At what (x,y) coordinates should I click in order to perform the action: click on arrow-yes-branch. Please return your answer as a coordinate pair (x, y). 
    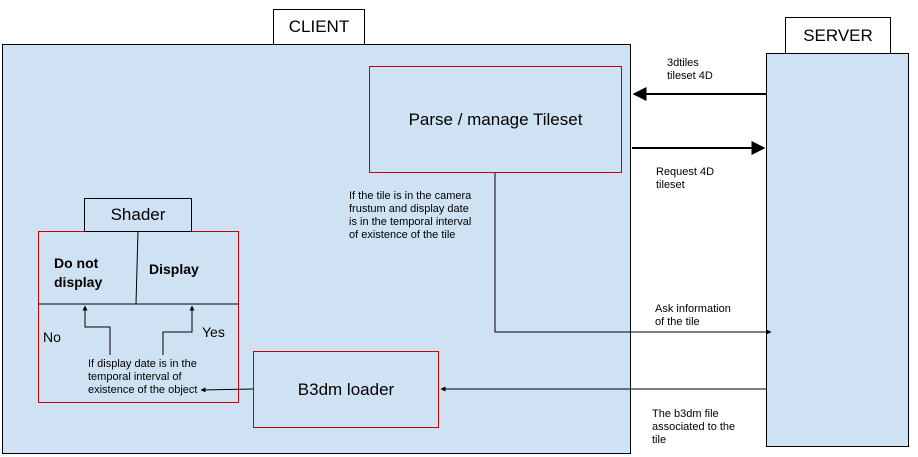
    Looking at the image, I should click on (178, 330).